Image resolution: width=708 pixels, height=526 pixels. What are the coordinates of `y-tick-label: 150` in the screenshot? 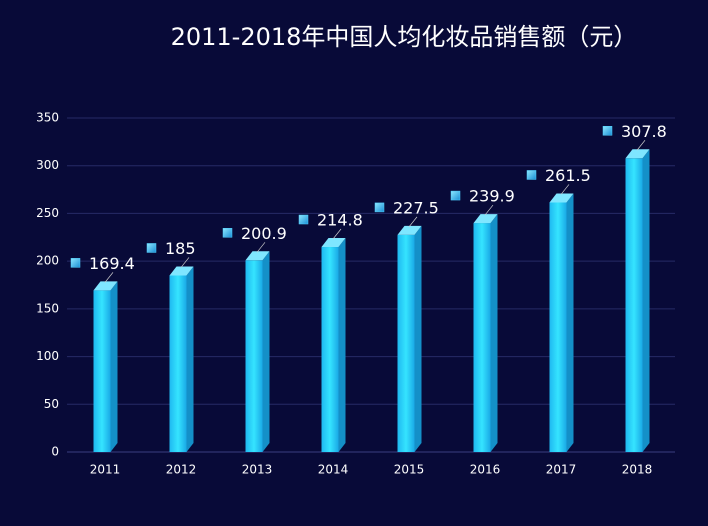 It's located at (47, 308).